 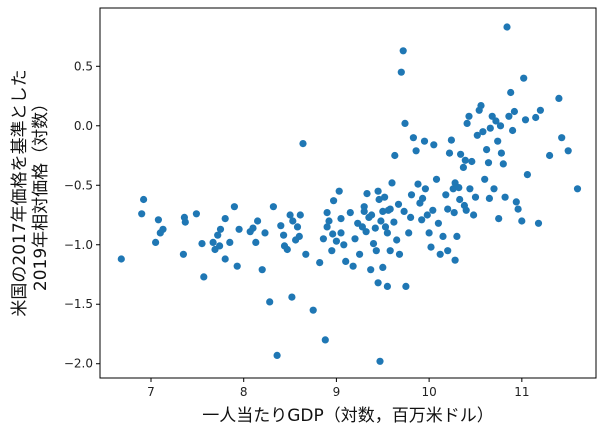 What do you see at coordinates (41, 193) in the screenshot?
I see `y-axis-label-line-2: 2019年相対価格（対数）` at bounding box center [41, 193].